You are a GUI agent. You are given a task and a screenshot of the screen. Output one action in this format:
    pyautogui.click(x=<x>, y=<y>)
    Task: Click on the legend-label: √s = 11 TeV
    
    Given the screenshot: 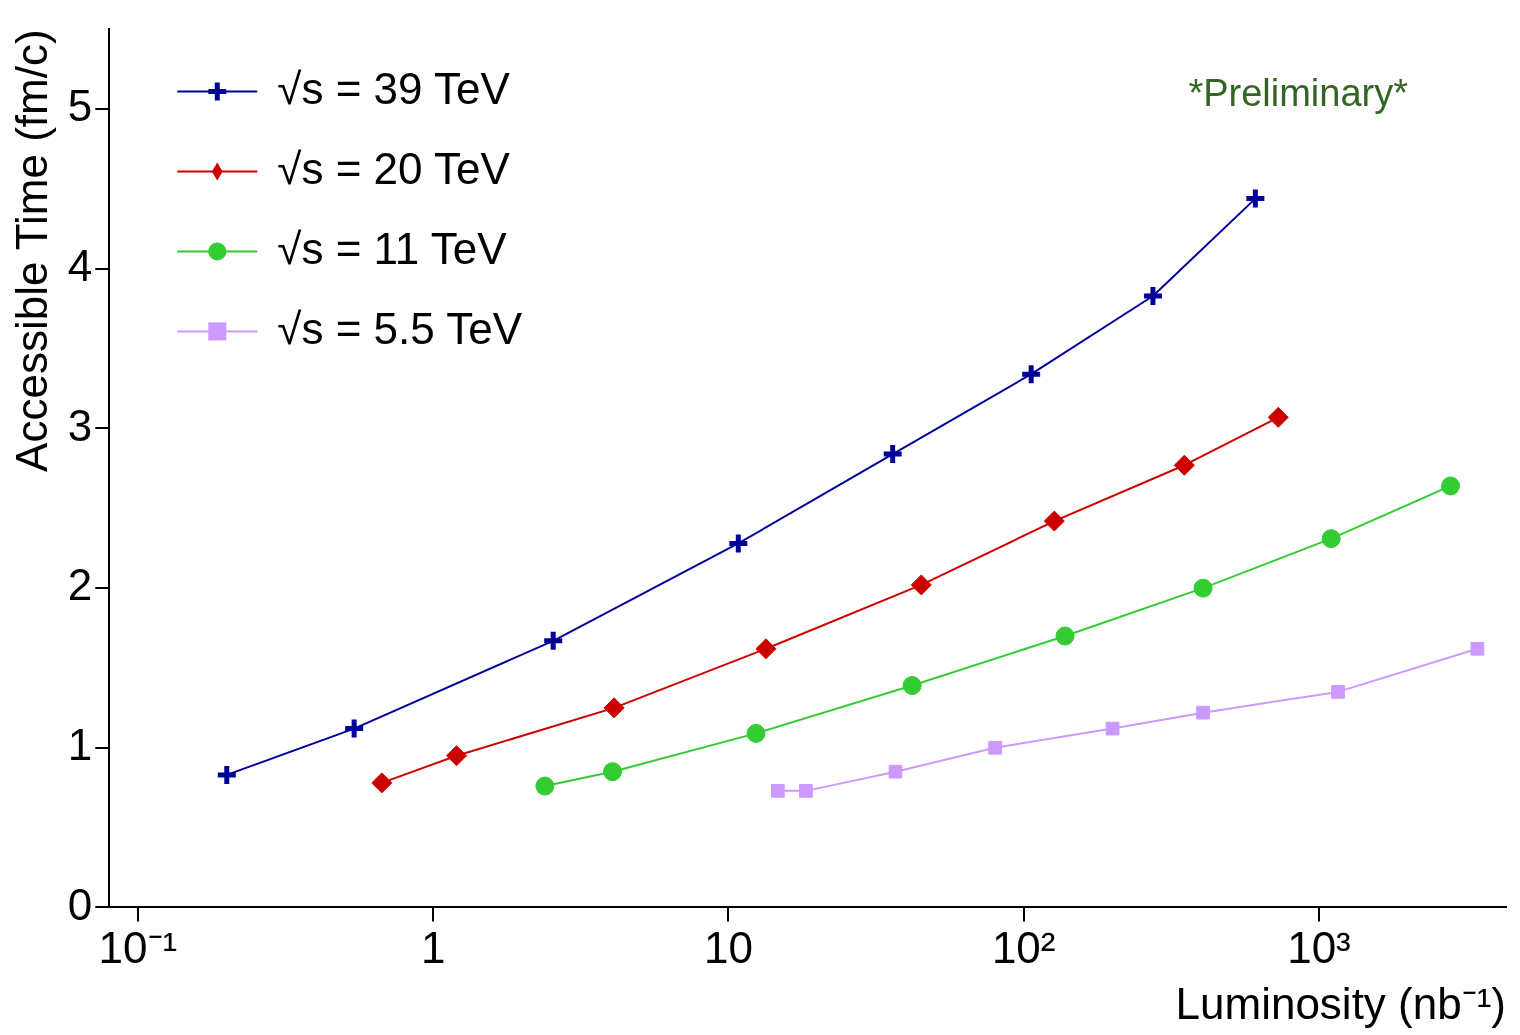 What is the action you would take?
    pyautogui.click(x=392, y=248)
    